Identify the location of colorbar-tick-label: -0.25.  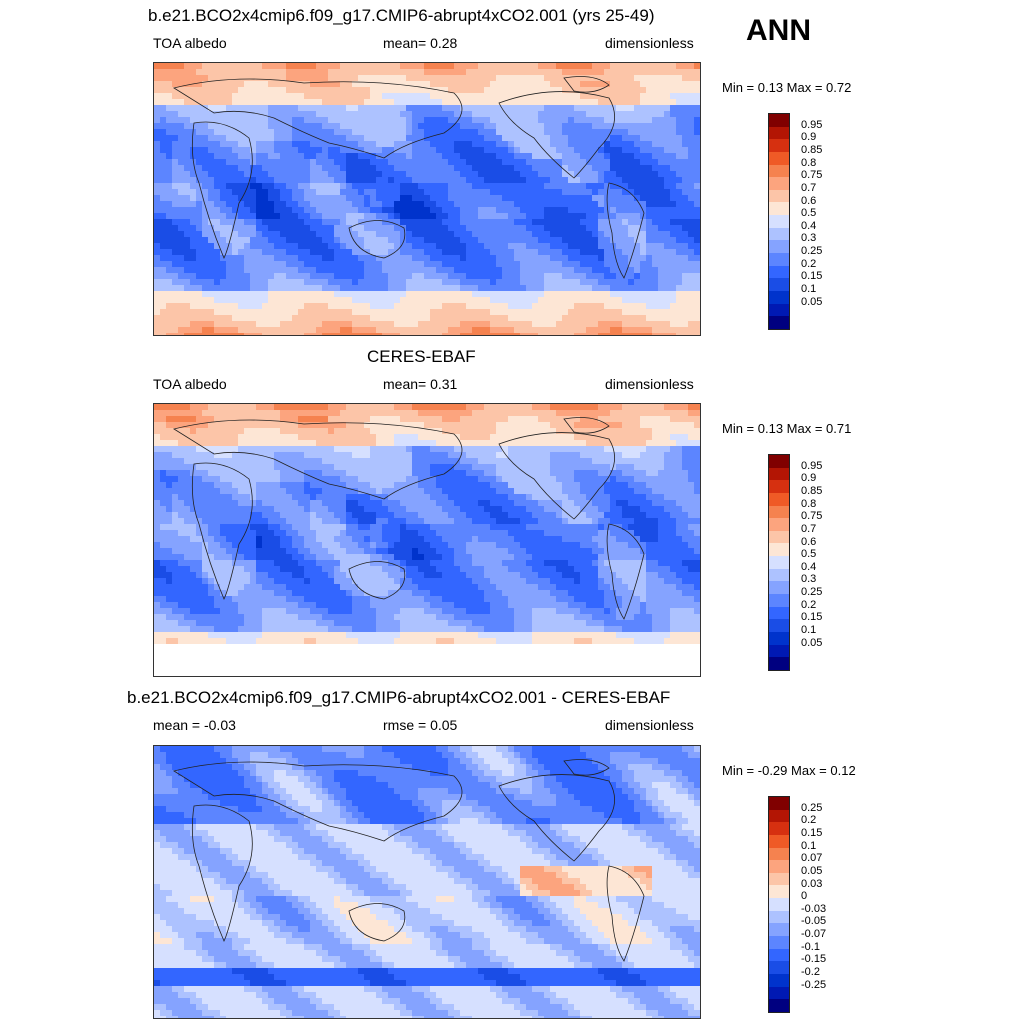
(814, 984).